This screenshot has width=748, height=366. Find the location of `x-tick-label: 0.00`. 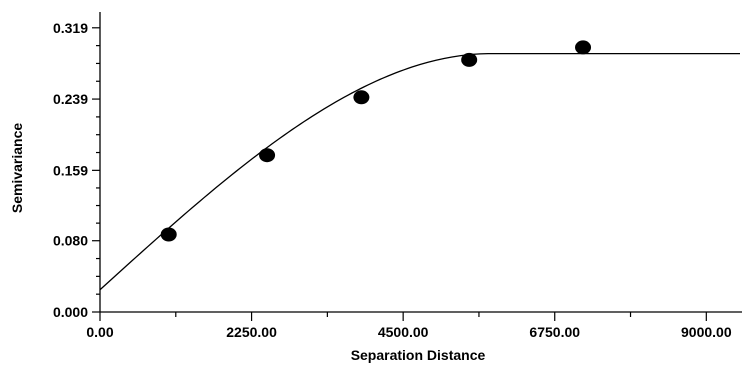

x-tick-label: 0.00 is located at coordinates (99, 332).